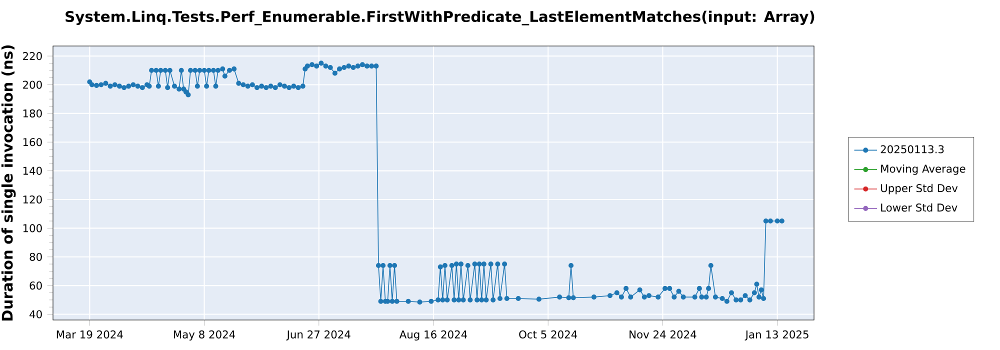  I want to click on y-axis-title: Duration of single invocation (ns), so click(8, 183).